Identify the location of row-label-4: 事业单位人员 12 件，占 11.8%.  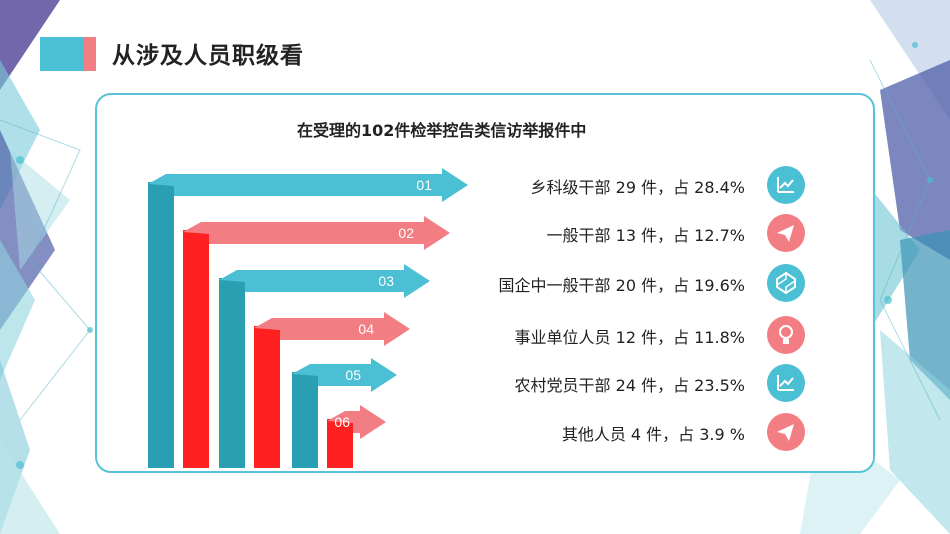
(629, 337).